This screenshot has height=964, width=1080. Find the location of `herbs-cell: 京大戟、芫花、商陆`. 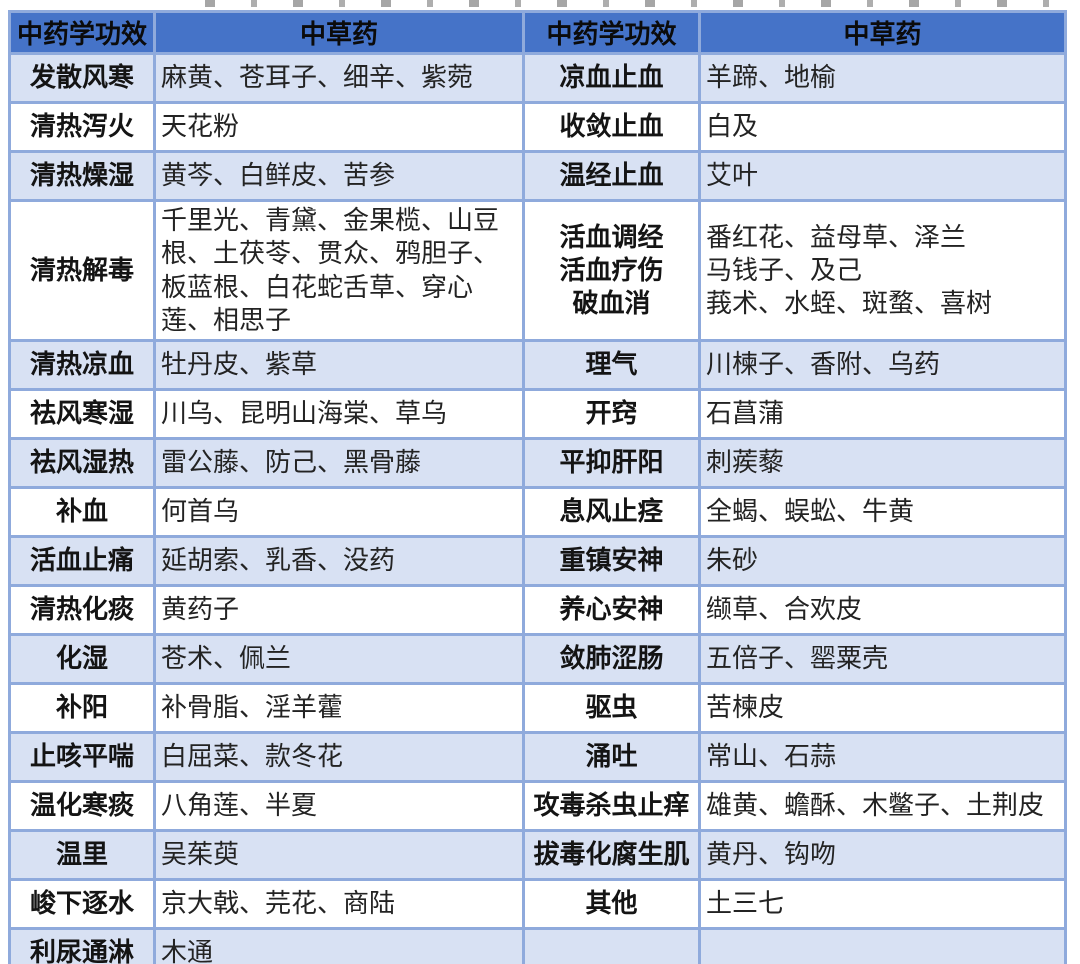

herbs-cell: 京大戟、芫花、商陆 is located at coordinates (339, 904).